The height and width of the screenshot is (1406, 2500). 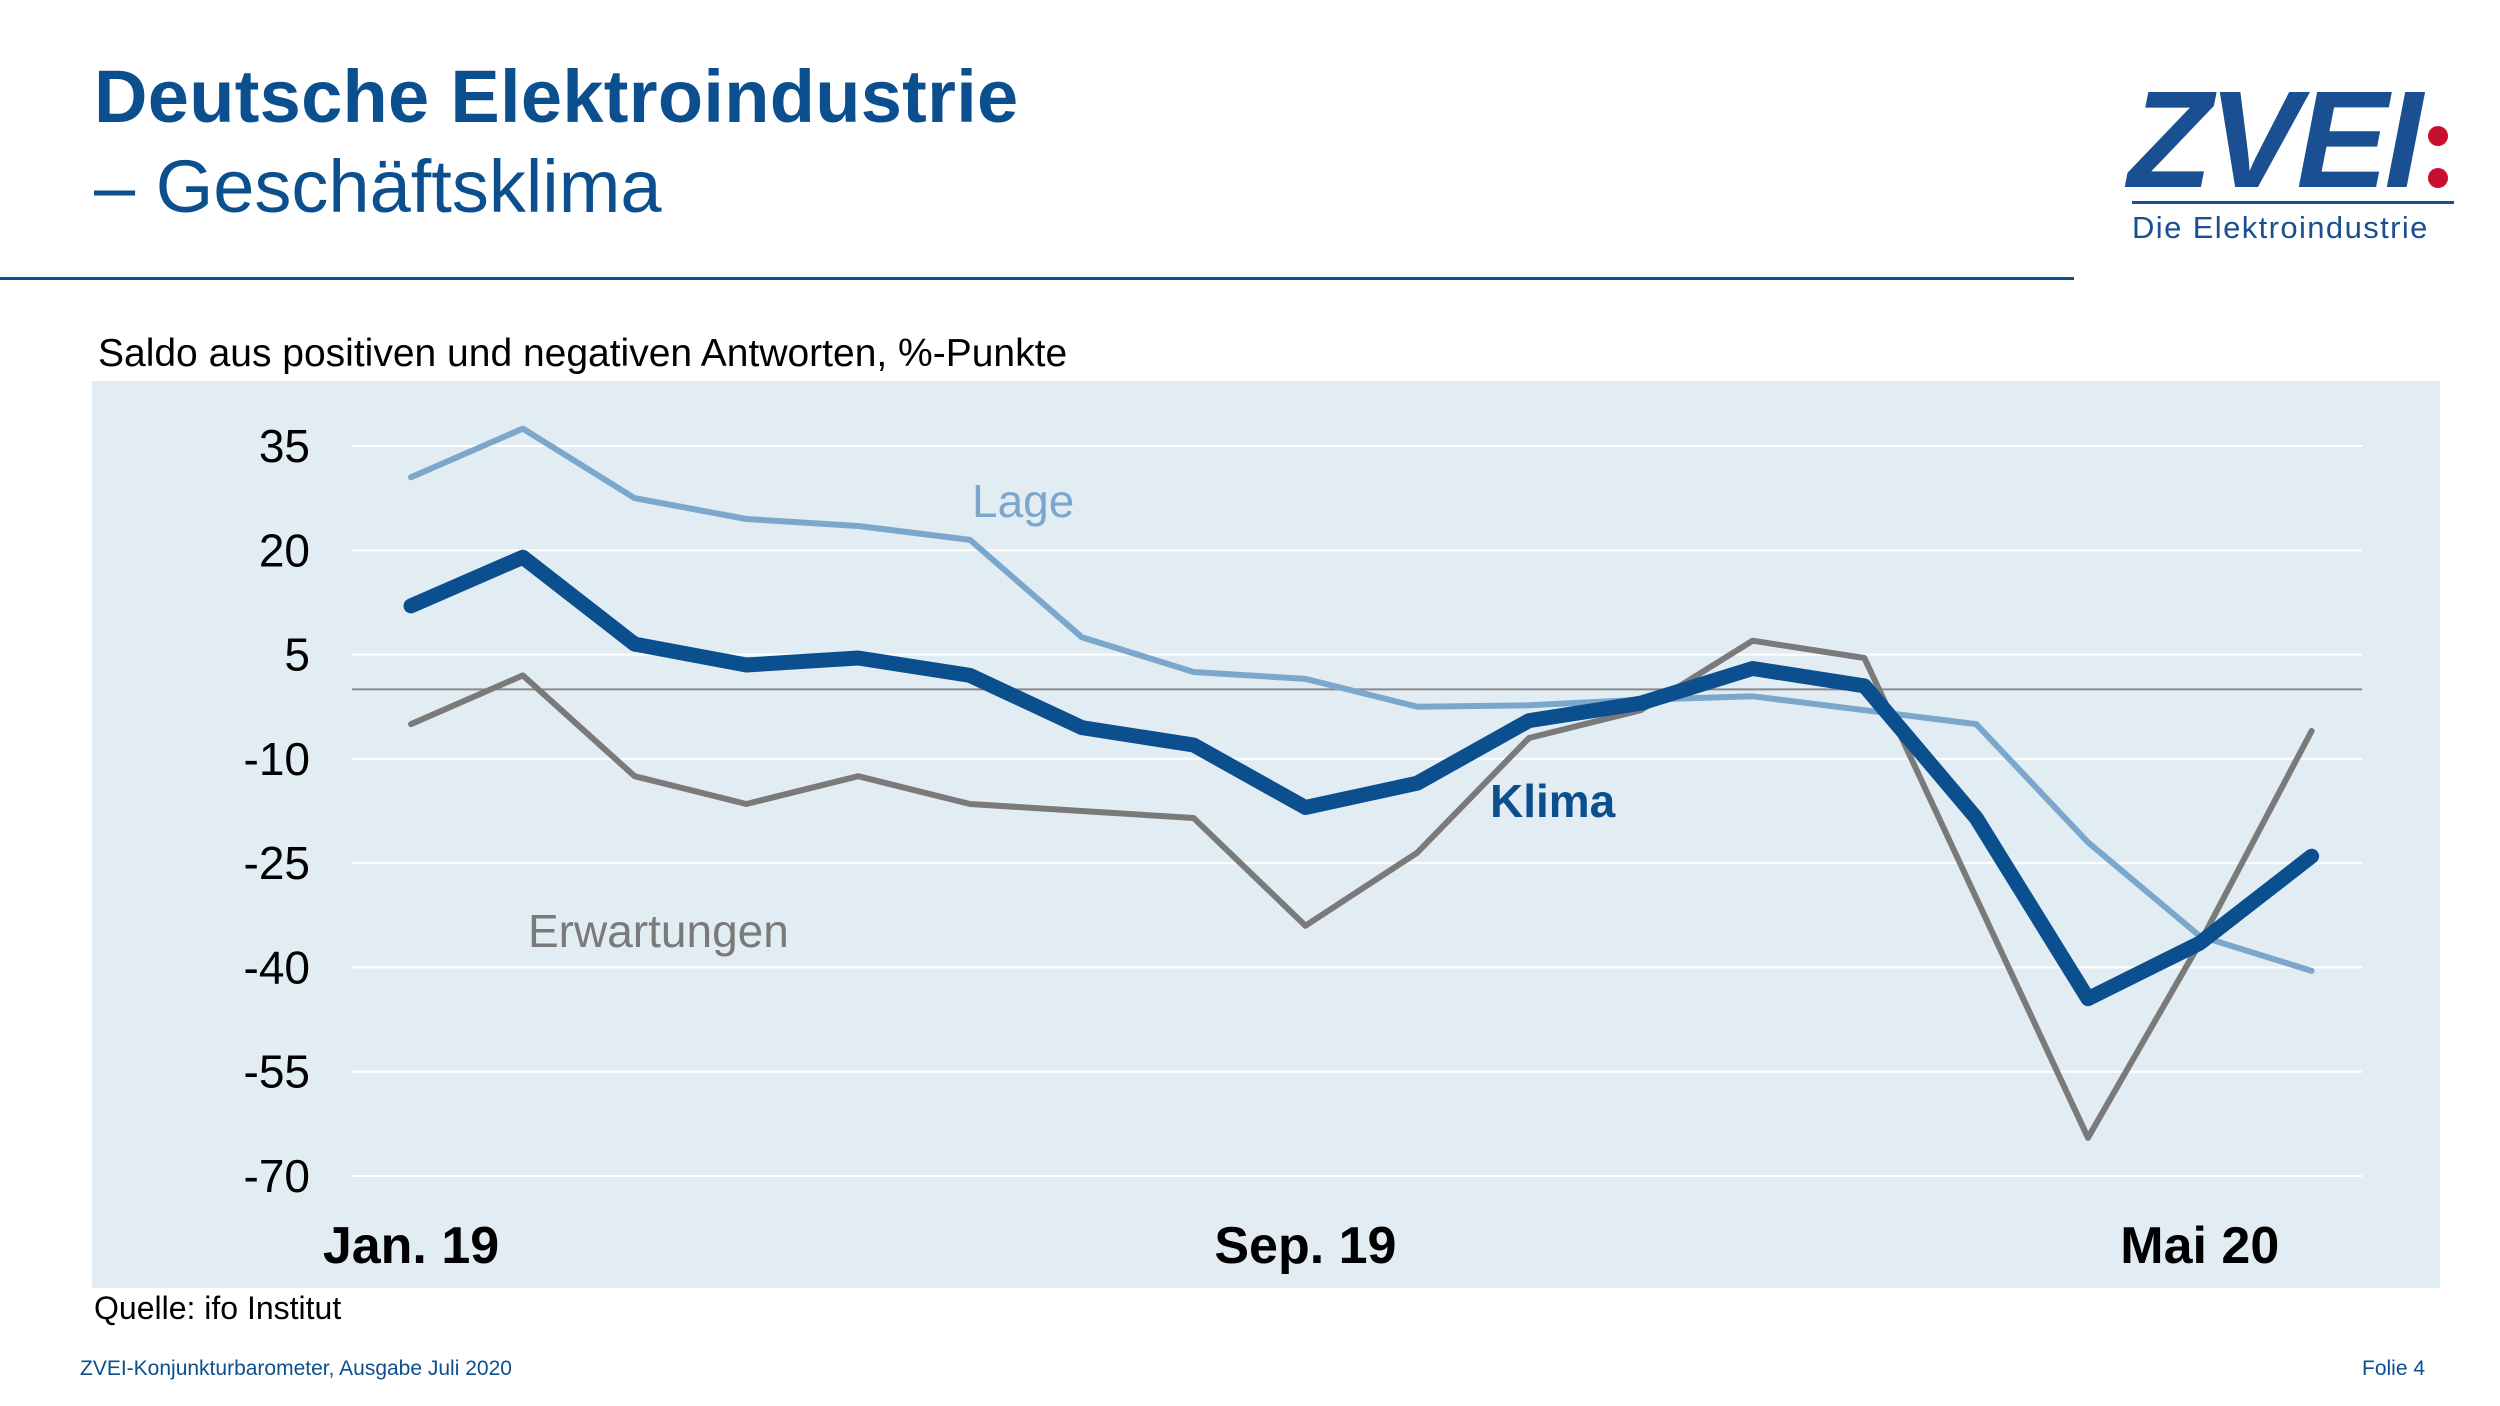 I want to click on chart-source: Quelle: ifo Institut, so click(x=218, y=1308).